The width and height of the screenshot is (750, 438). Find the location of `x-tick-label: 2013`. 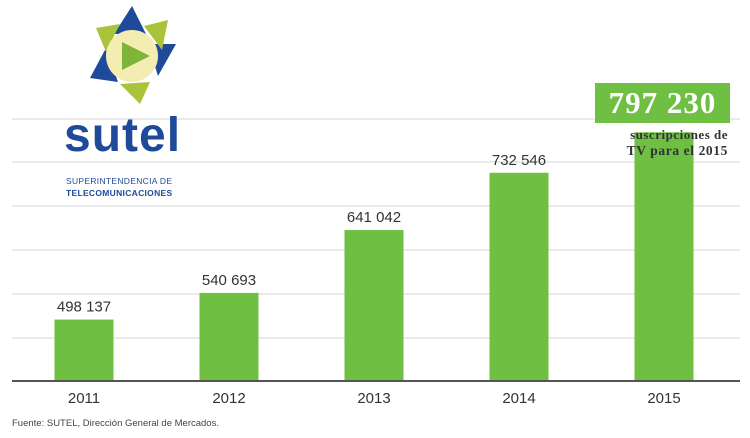

x-tick-label: 2013 is located at coordinates (373, 398).